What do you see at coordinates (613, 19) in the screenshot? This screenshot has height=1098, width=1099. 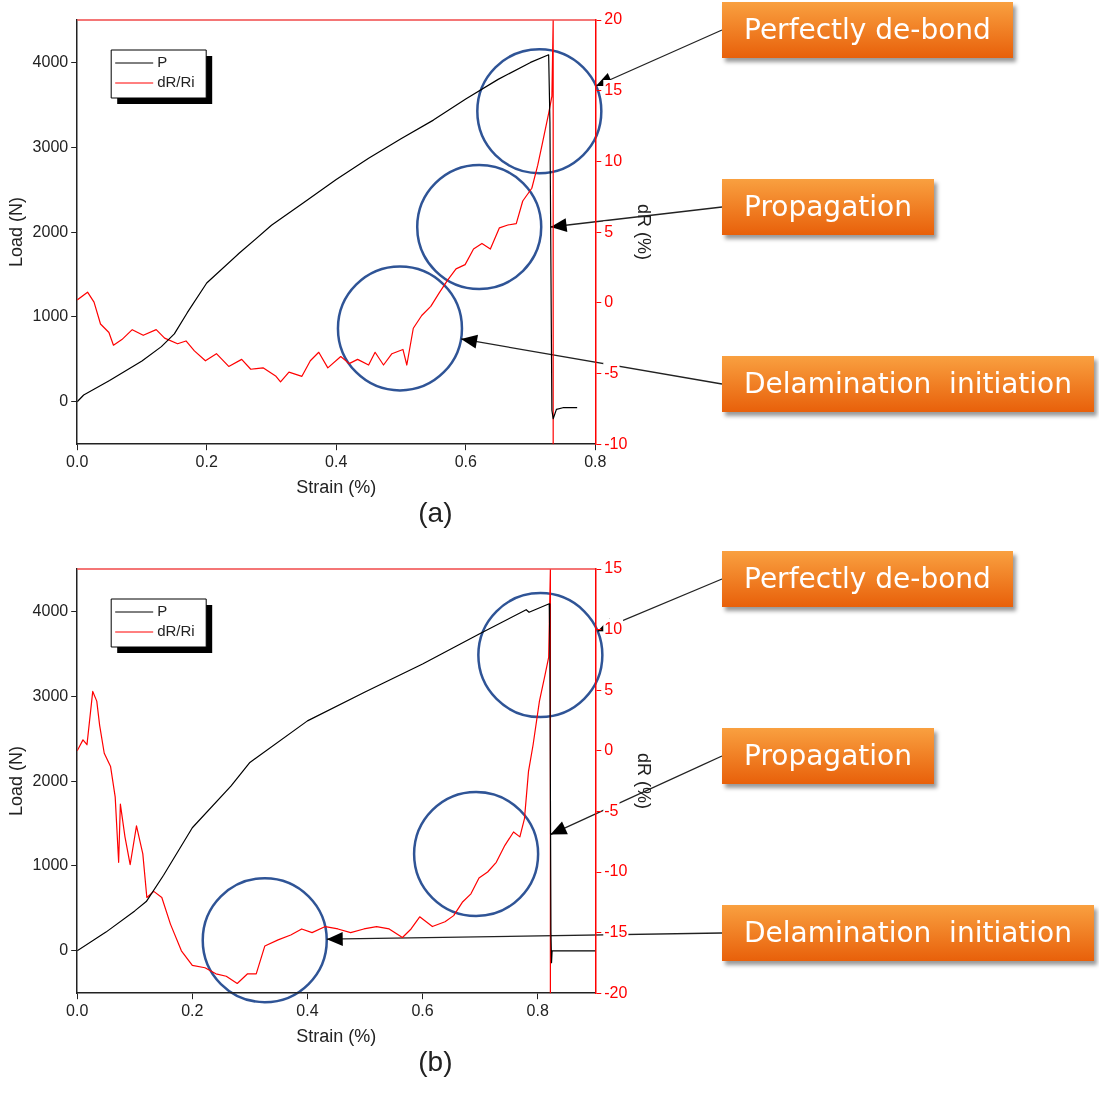 I see `y2-tick-label: 20` at bounding box center [613, 19].